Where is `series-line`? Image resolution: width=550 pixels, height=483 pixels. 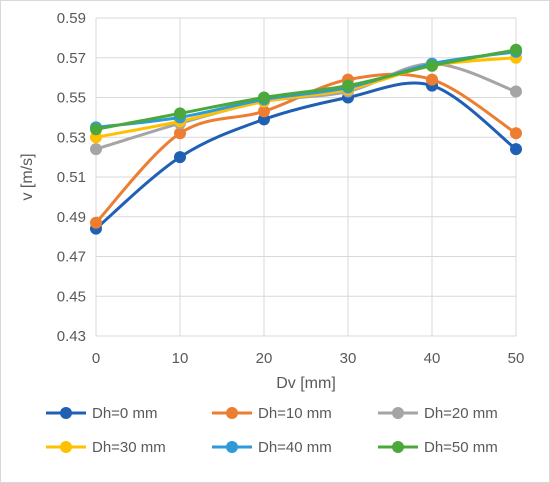
series-line is located at coordinates (306, 89).